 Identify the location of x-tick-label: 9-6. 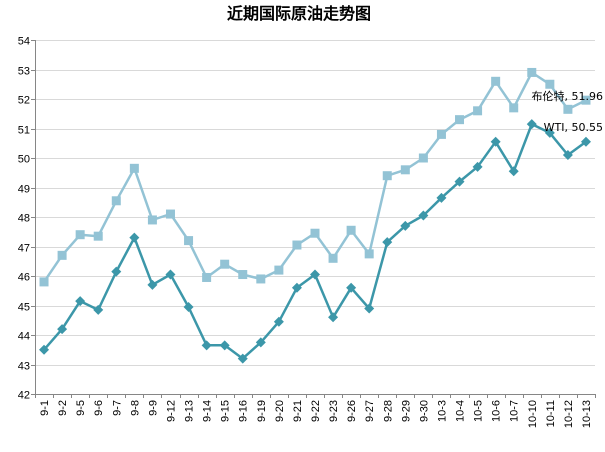
(99, 408).